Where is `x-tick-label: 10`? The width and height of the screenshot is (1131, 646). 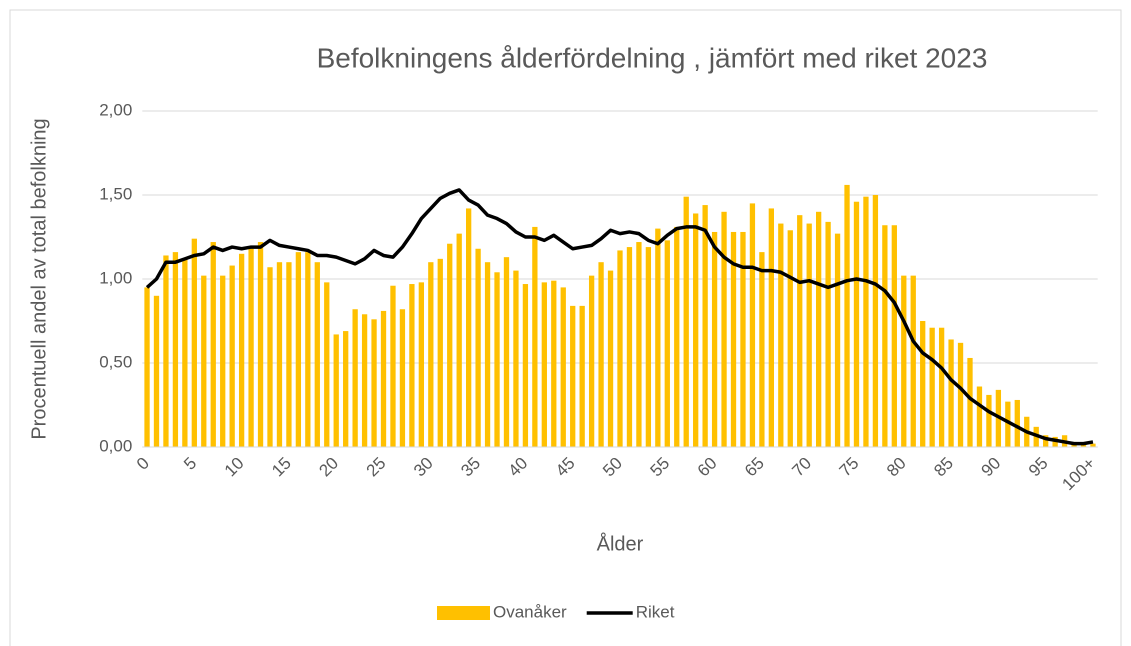 x-tick-label: 10 is located at coordinates (234, 467).